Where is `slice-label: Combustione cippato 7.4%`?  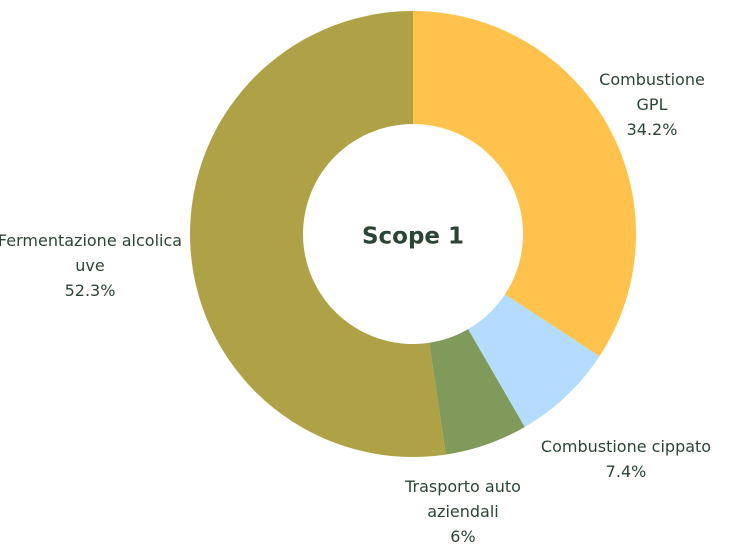
slice-label: Combustione cippato 7.4% is located at coordinates (621, 459).